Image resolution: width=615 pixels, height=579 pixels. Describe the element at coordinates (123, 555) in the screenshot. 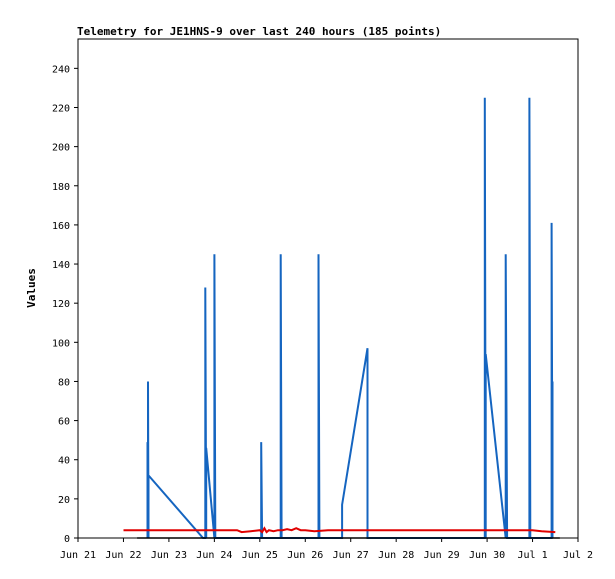

I see `x-tick-label: Jun 22` at that location.